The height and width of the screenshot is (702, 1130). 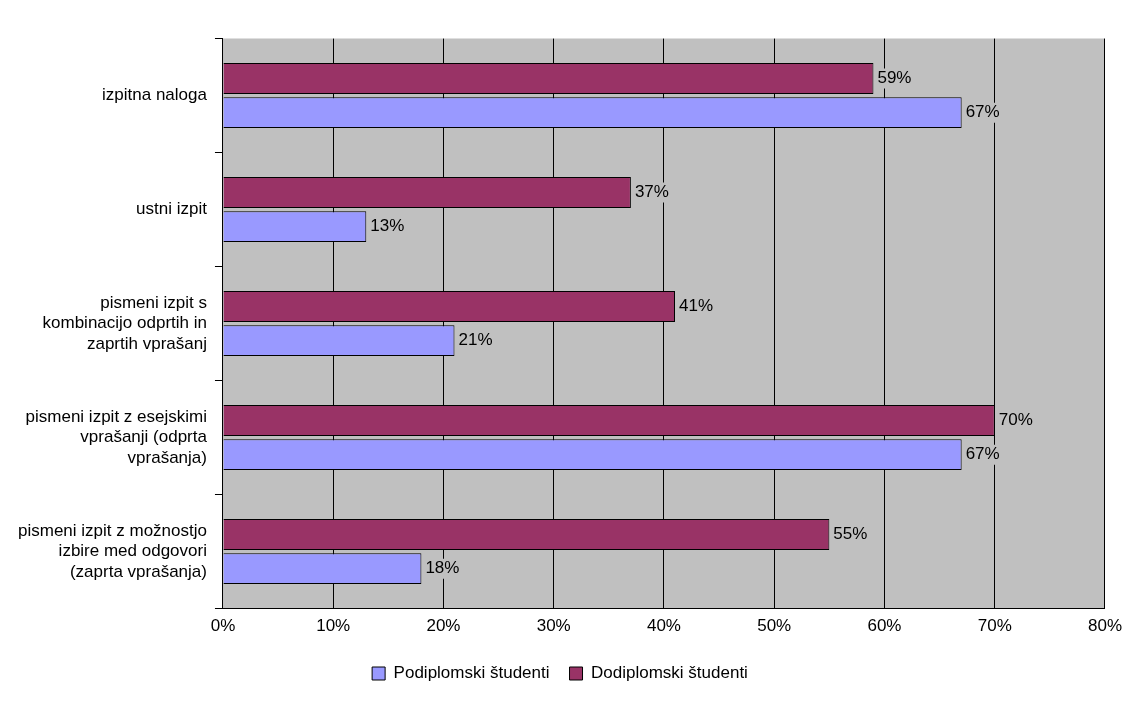 What do you see at coordinates (553, 626) in the screenshot?
I see `x-tick-label: 30%` at bounding box center [553, 626].